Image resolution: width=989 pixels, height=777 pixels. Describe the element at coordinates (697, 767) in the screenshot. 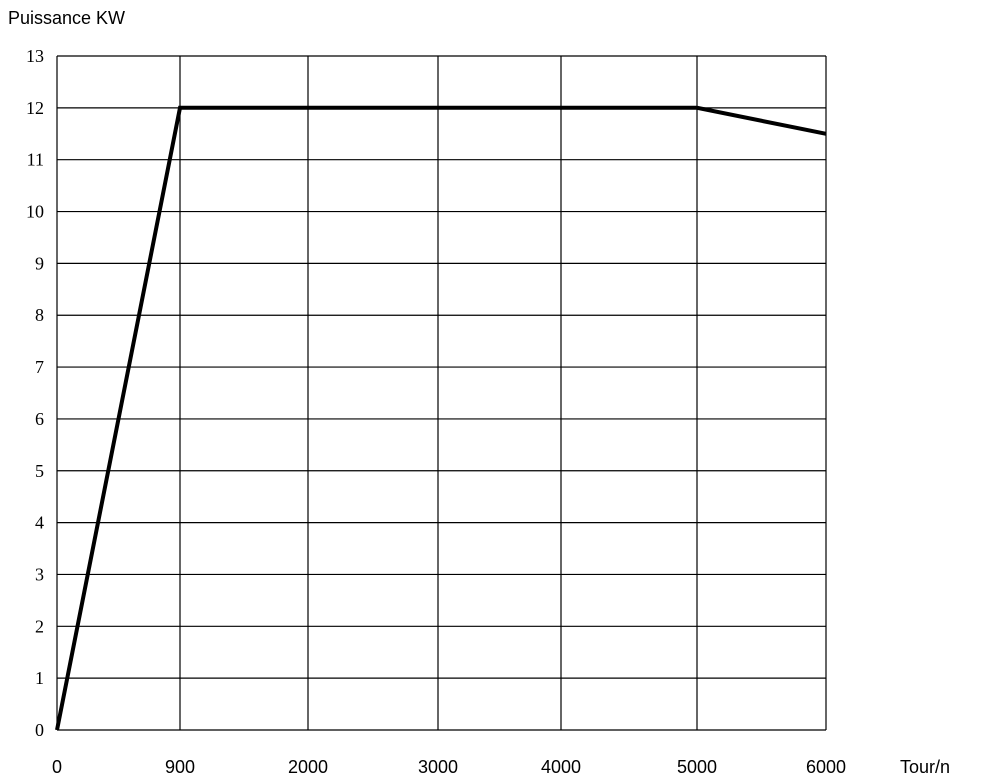

I see `x-tick-label: 5000` at that location.